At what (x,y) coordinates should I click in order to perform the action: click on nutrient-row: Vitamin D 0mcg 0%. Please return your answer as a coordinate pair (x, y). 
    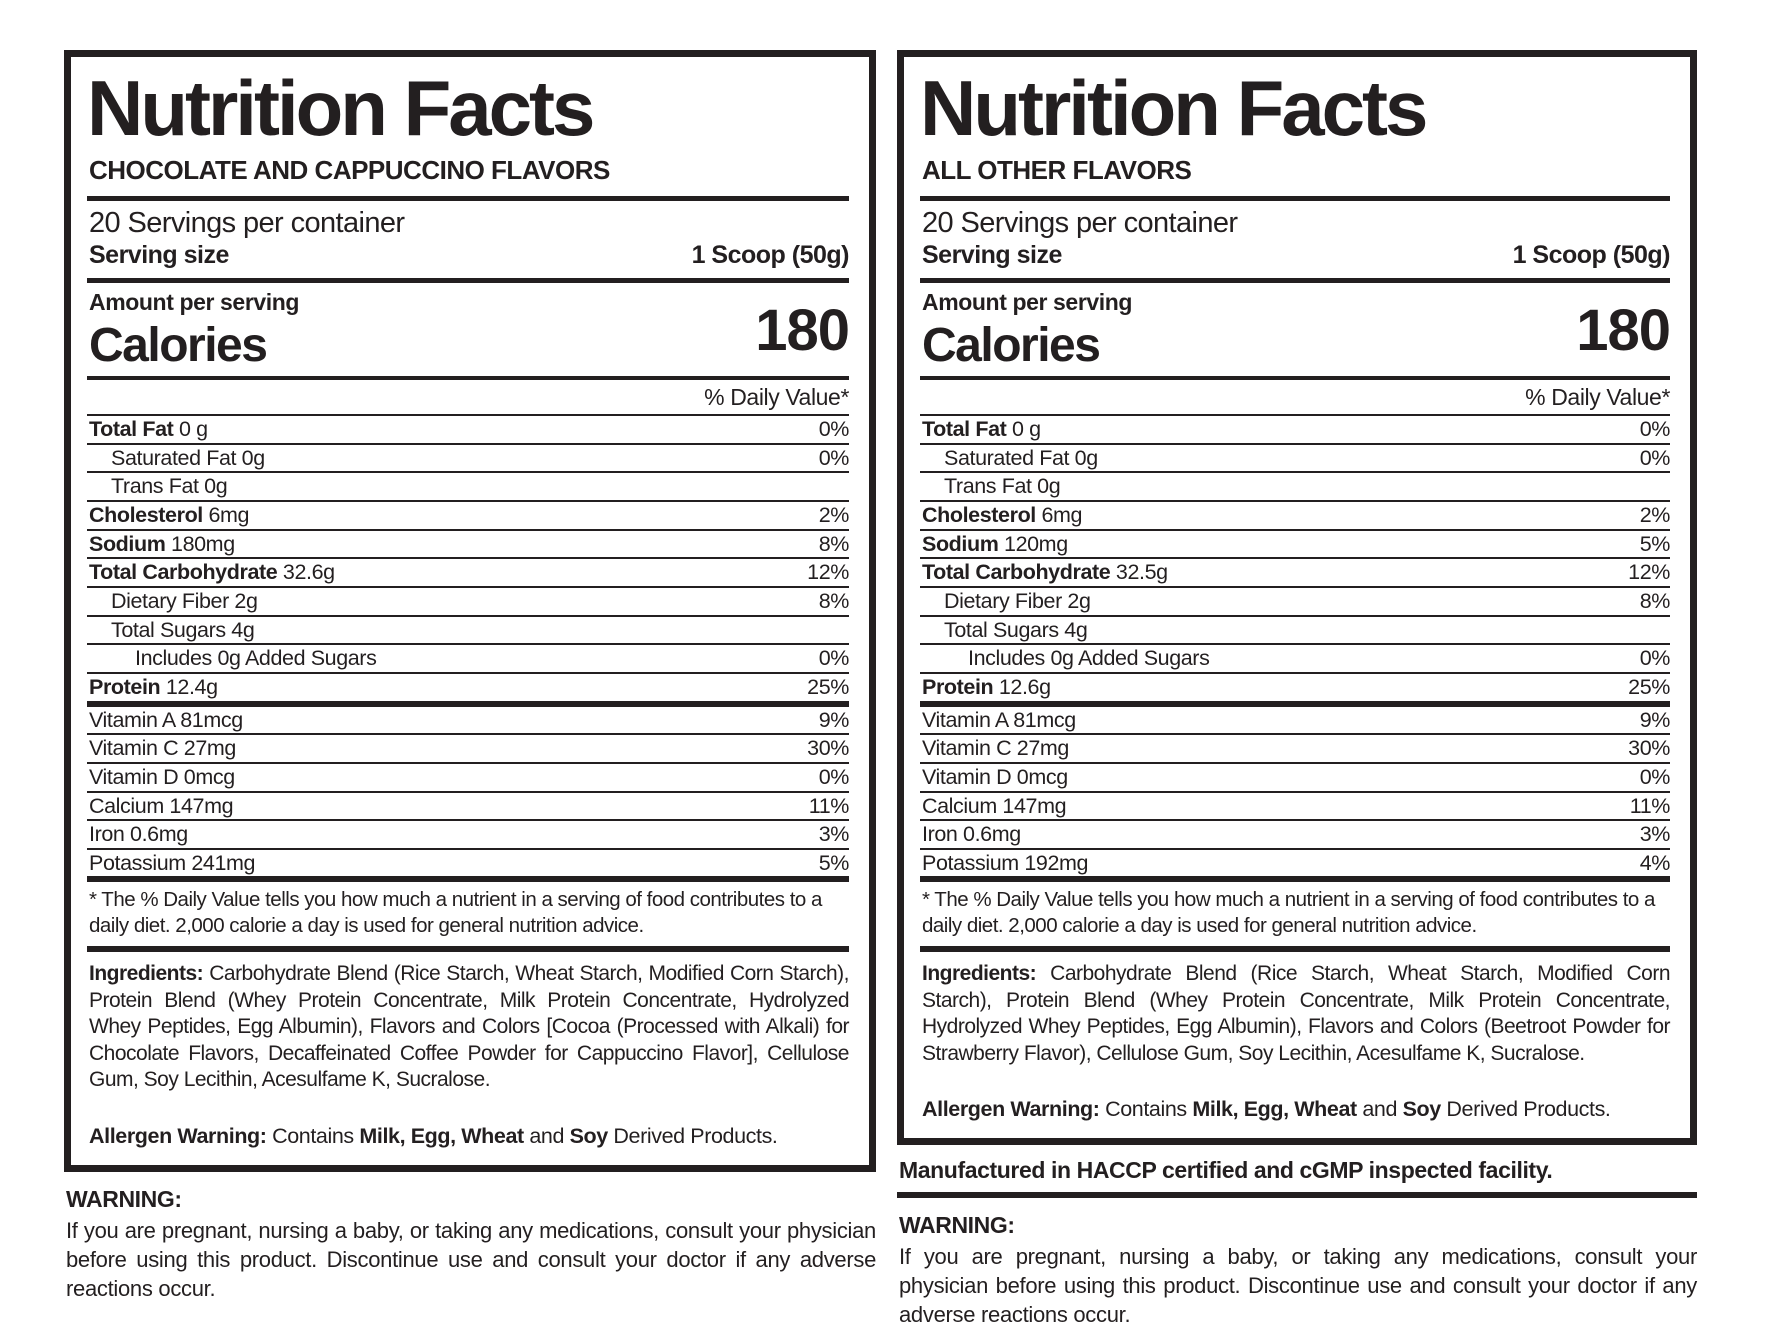
    Looking at the image, I should click on (468, 778).